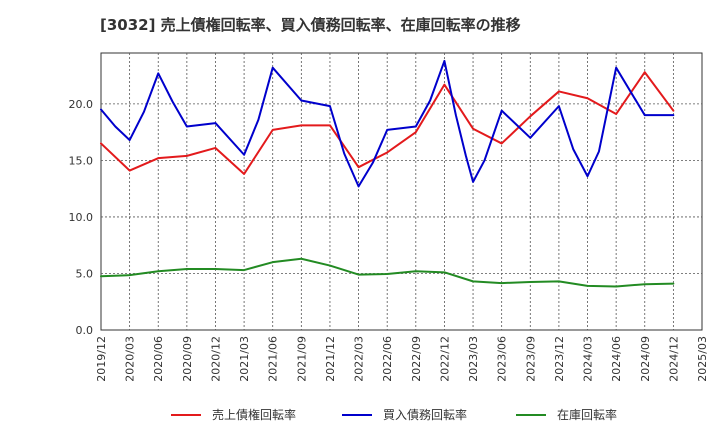 This screenshot has width=720, height=440. I want to click on x-tick-label: 2024/03, so click(588, 359).